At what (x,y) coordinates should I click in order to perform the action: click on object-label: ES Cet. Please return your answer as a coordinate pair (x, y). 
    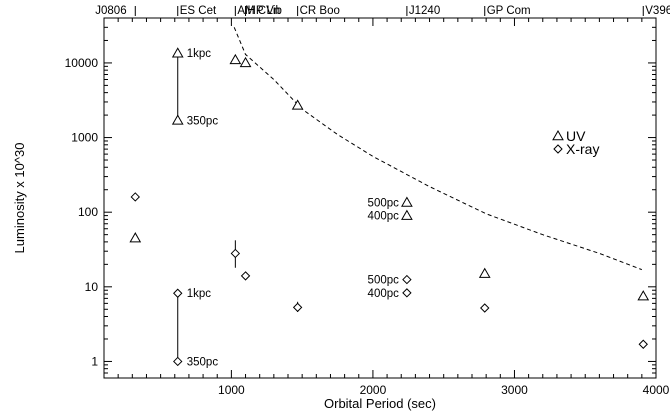
    Looking at the image, I should click on (198, 11).